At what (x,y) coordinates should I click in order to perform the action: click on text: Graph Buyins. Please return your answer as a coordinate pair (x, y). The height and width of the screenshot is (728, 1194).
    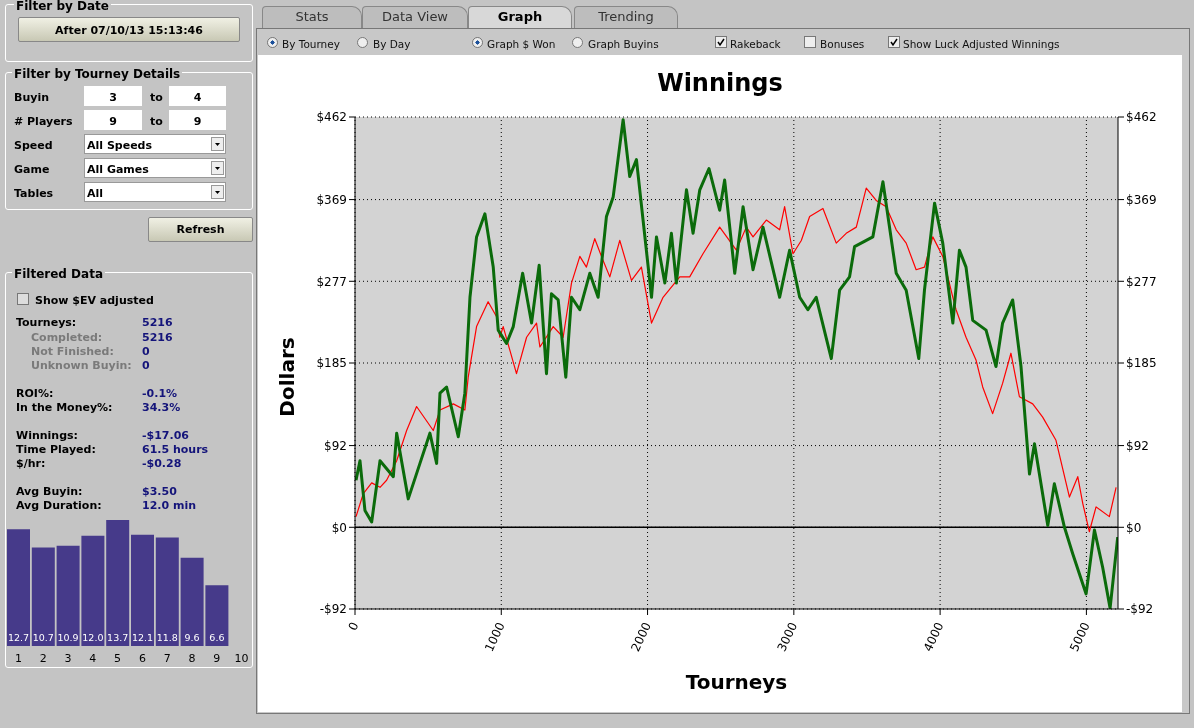
    Looking at the image, I should click on (623, 44).